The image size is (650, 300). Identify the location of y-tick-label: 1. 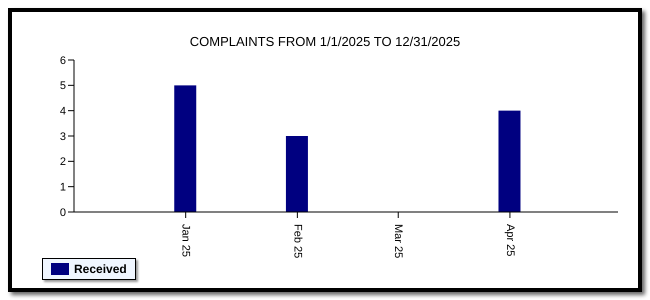
(63, 188).